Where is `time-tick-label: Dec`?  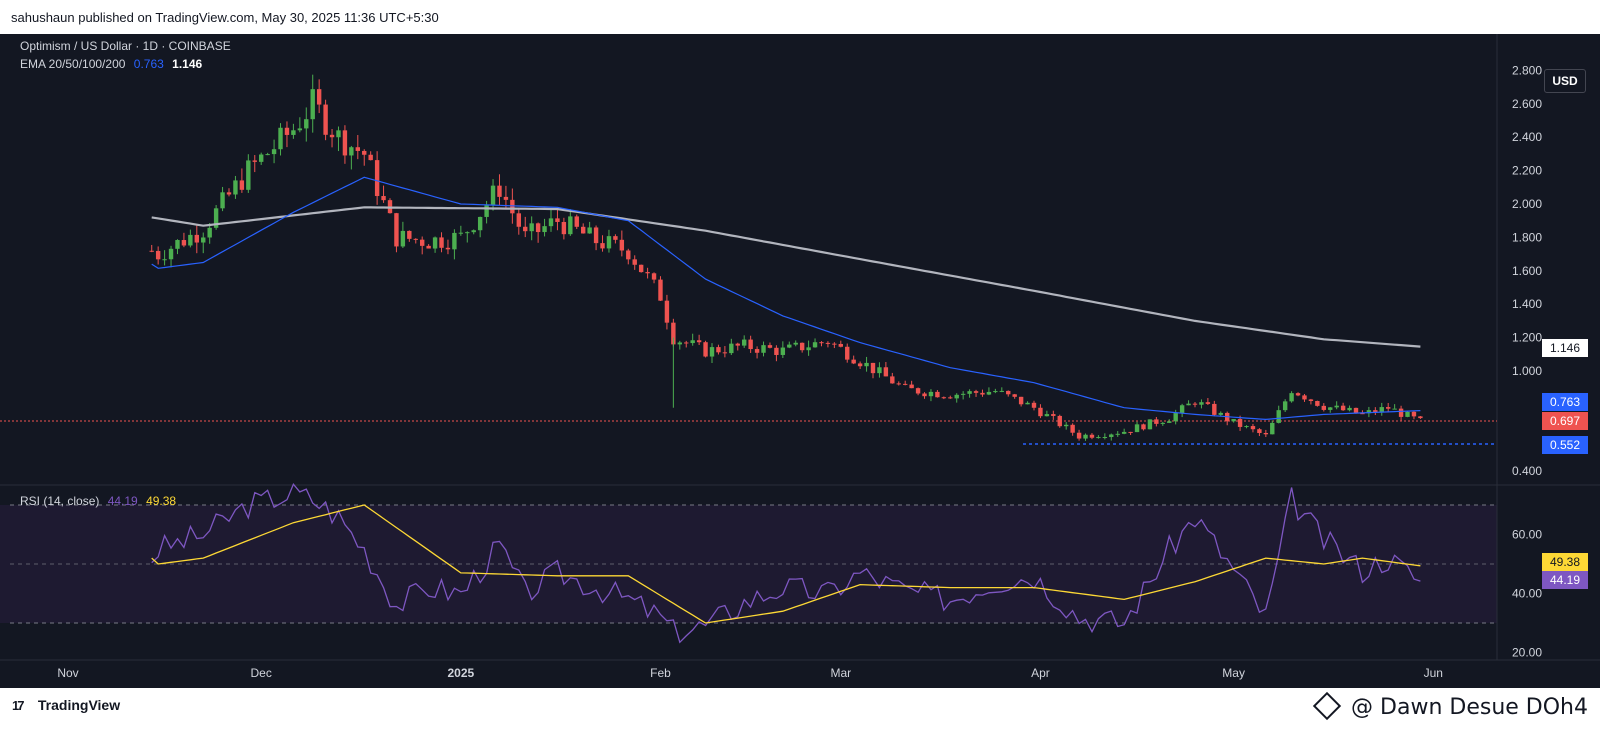
time-tick-label: Dec is located at coordinates (261, 673).